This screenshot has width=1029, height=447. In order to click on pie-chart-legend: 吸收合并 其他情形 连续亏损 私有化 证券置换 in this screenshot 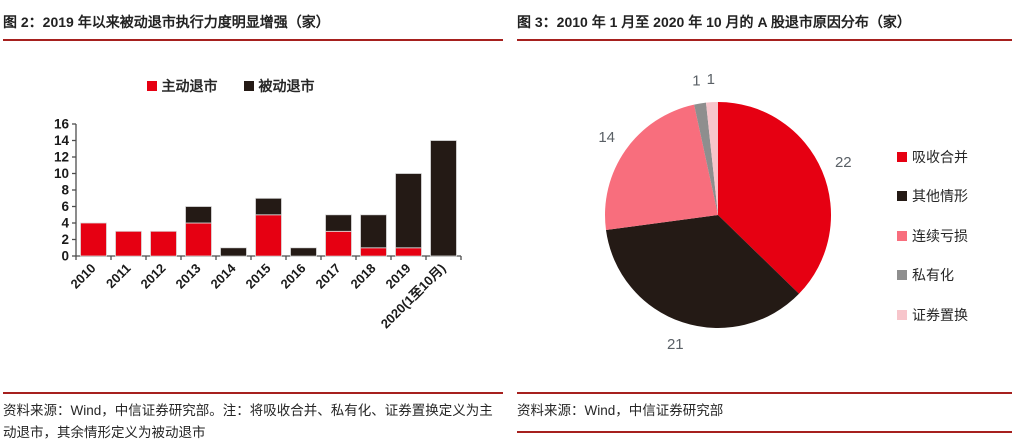, I will do `click(932, 236)`.